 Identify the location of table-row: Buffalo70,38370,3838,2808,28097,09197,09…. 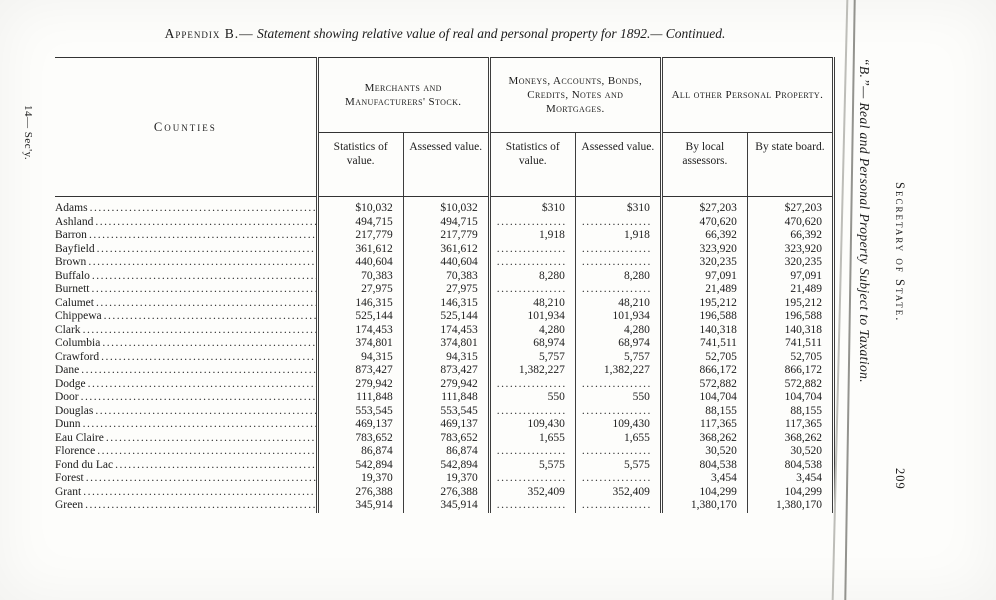
(445, 276).